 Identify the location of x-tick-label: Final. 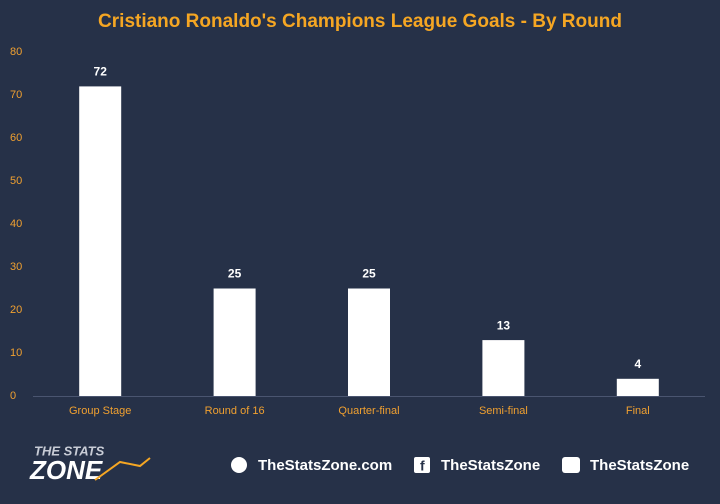
(638, 411).